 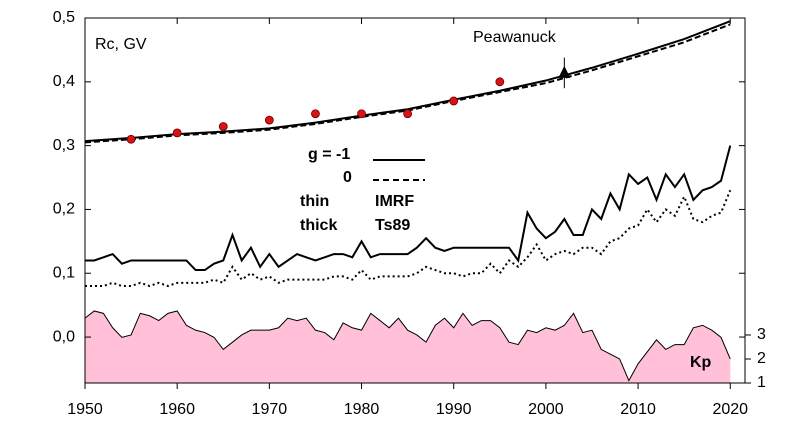 I want to click on x-tick-label: 2000, so click(x=546, y=409).